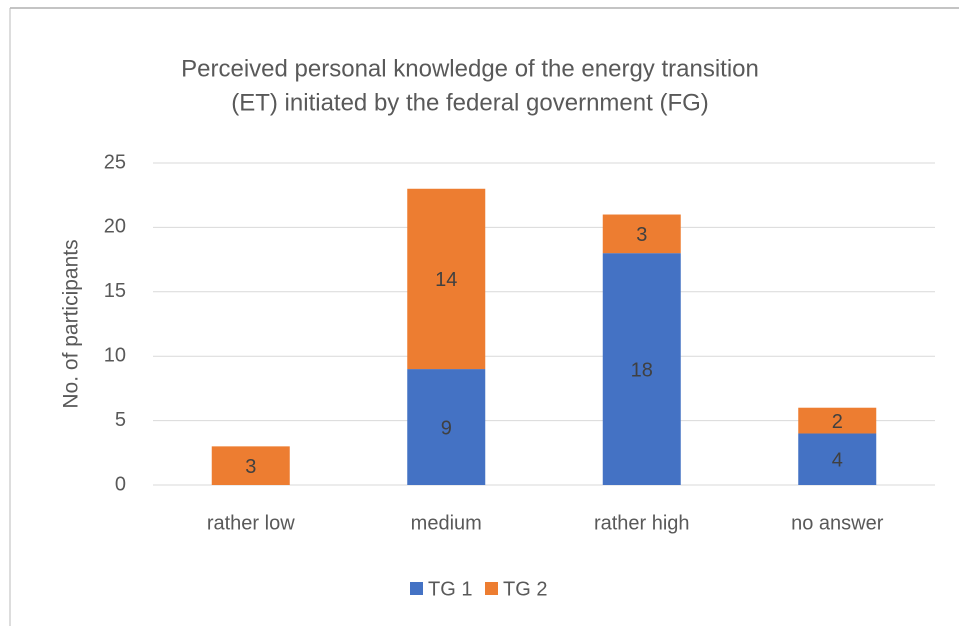  I want to click on x-tick-label: rather high, so click(642, 523).